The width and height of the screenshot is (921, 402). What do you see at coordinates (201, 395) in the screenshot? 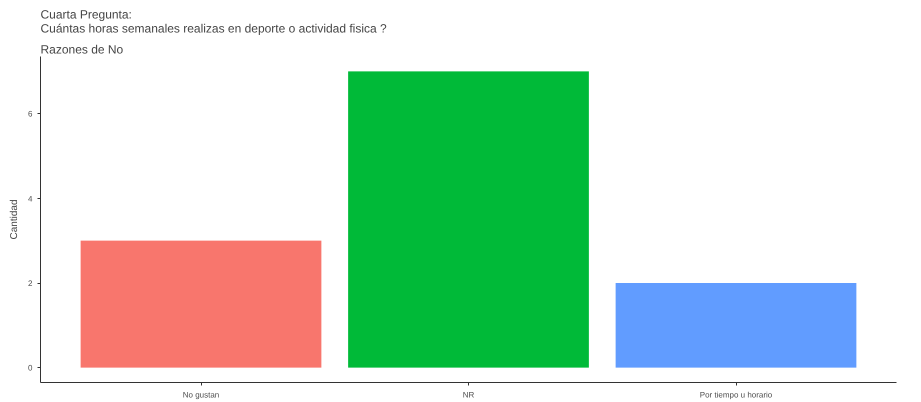
I see `x-tick-label: No gustan` at bounding box center [201, 395].